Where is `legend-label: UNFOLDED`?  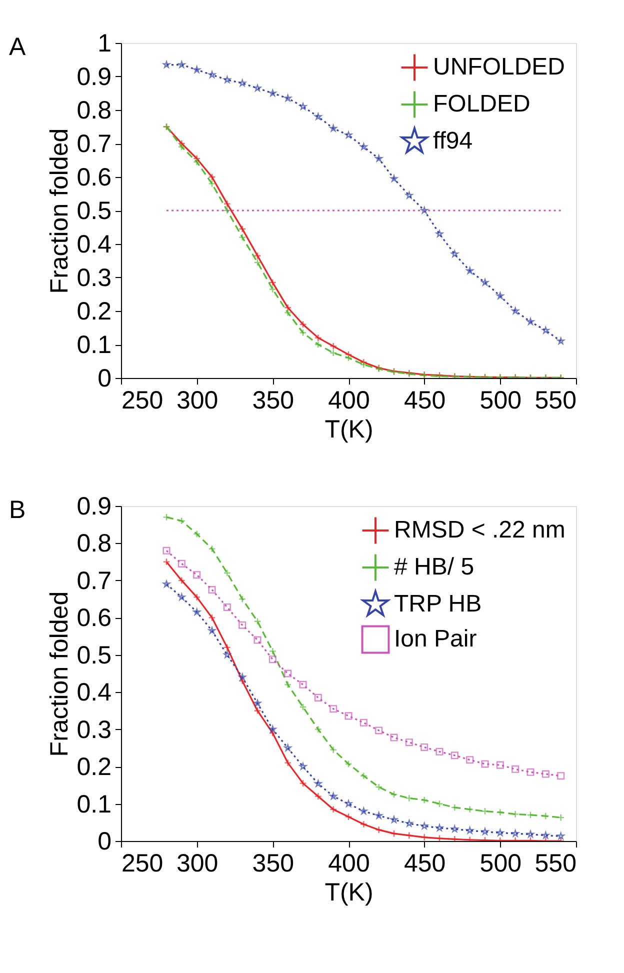
legend-label: UNFOLDED is located at coordinates (499, 67).